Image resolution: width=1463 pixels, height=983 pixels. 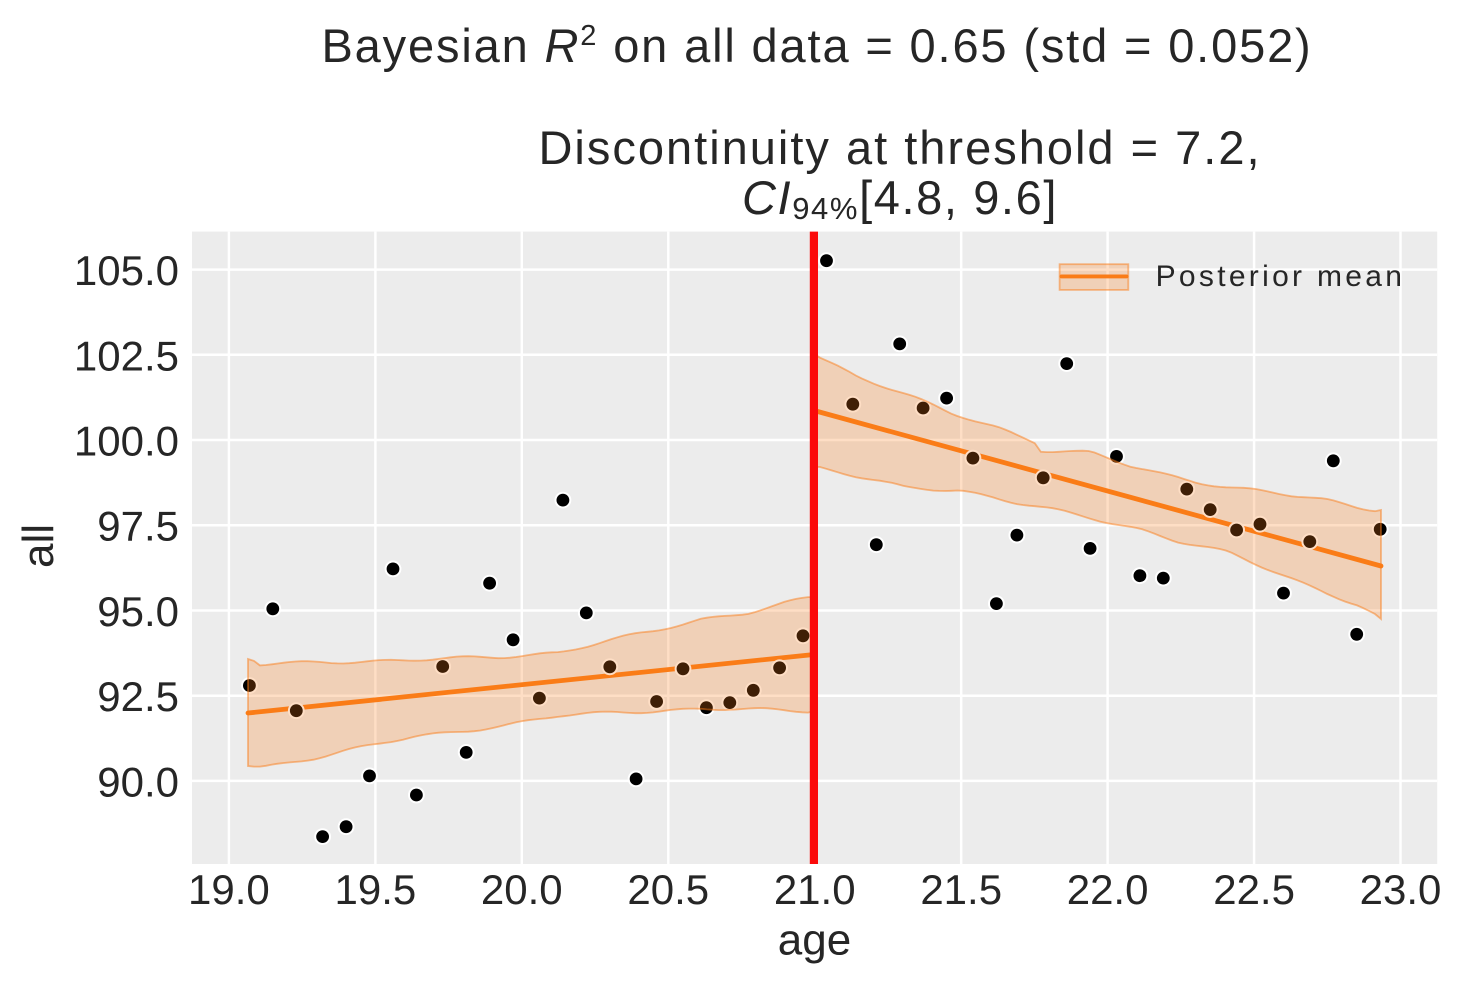 I want to click on svg-text: 22.5, so click(x=1254, y=889).